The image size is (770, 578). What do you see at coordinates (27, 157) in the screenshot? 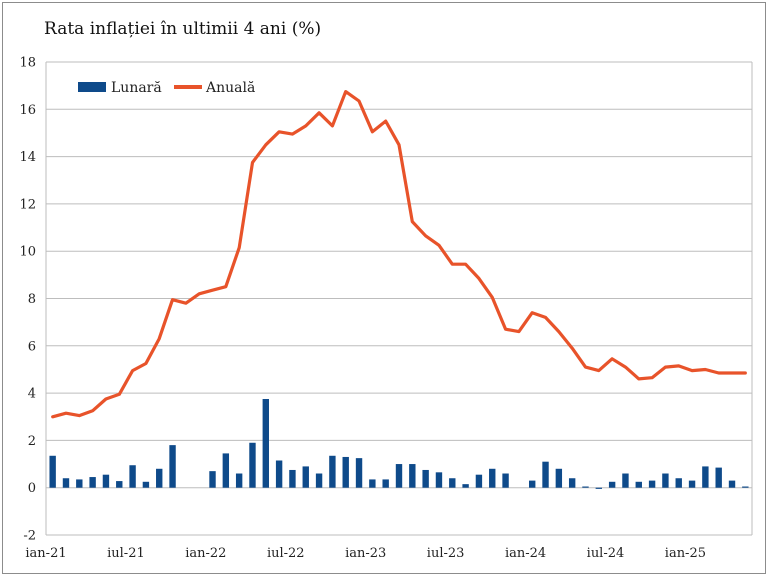
I see `y-tick-label: 14` at bounding box center [27, 157].